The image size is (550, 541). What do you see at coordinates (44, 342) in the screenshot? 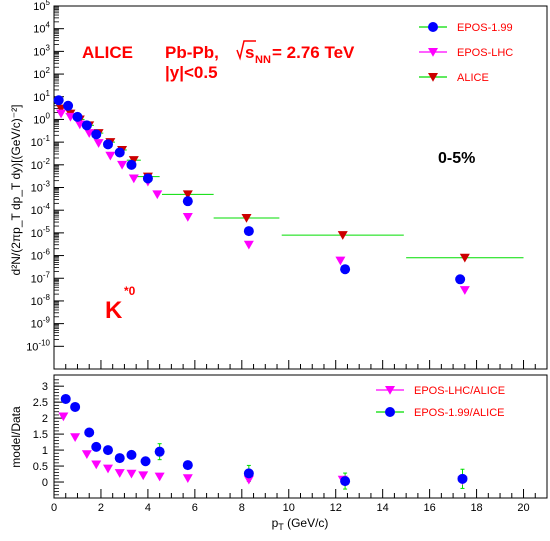
I see `y-tick-exponent: -10` at bounding box center [44, 342].